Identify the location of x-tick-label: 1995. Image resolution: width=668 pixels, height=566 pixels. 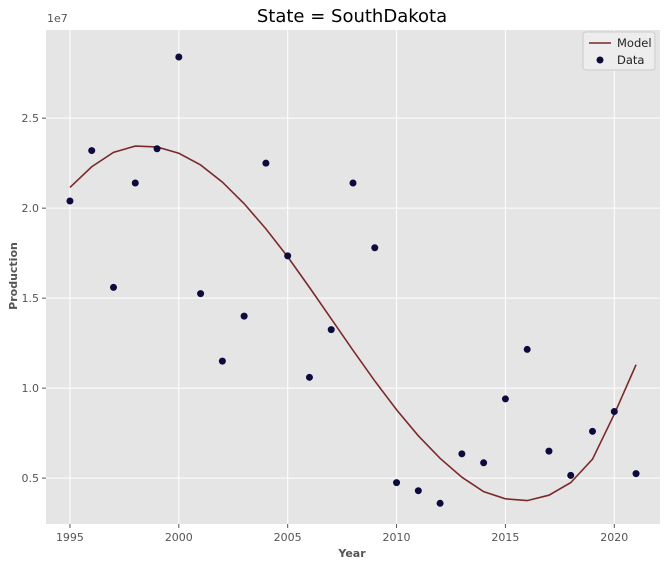
(70, 537).